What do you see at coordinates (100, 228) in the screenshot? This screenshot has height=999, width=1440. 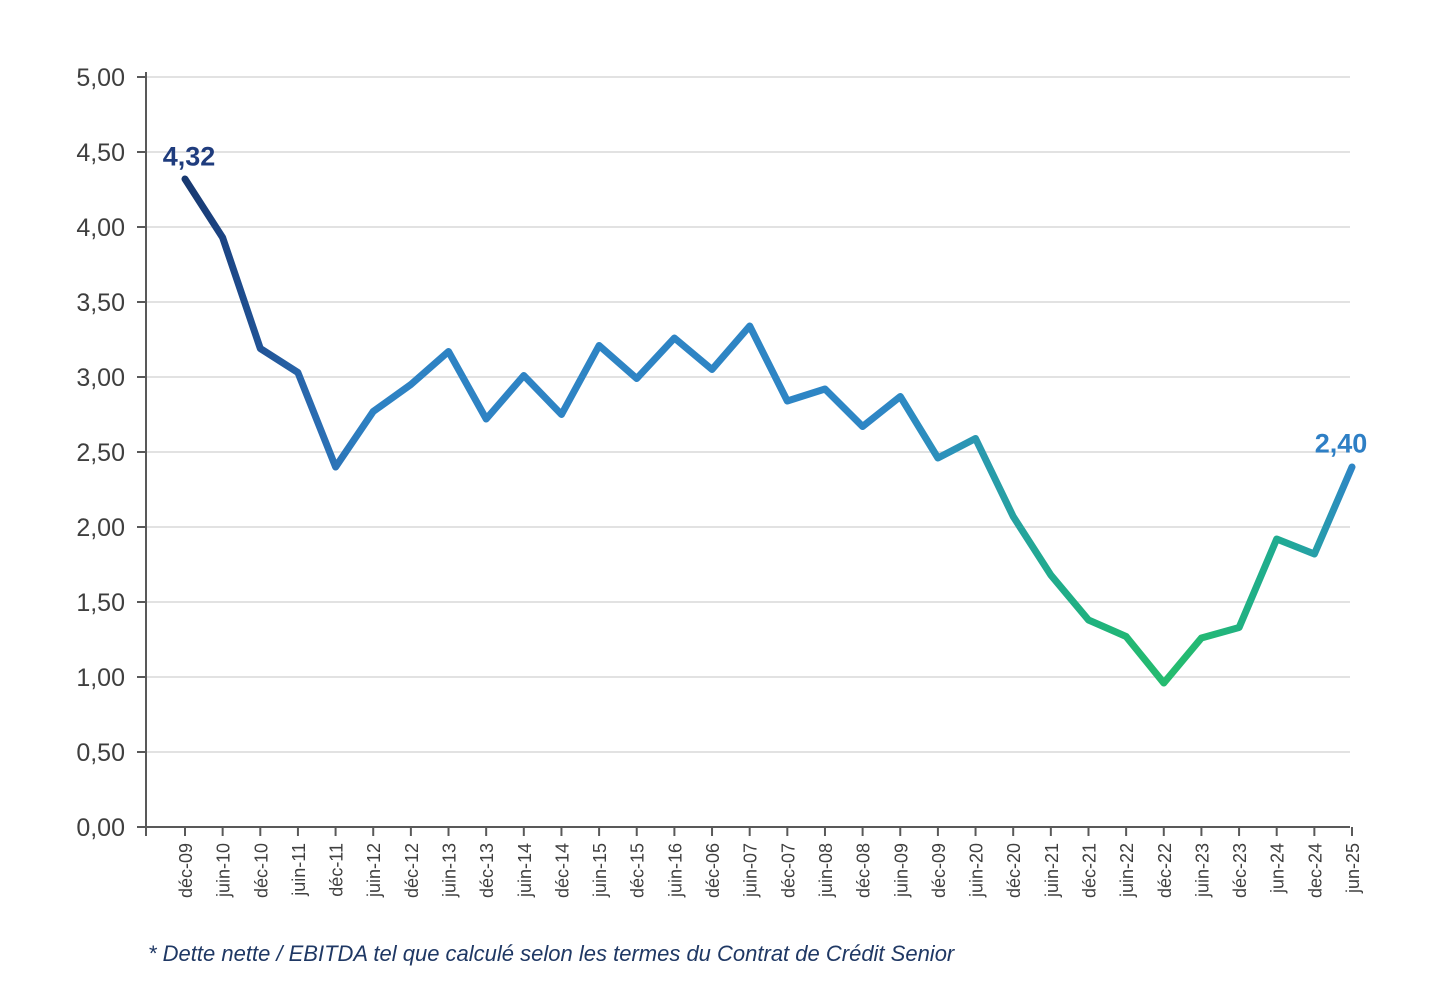 I see `y-axis-tick-label: 4,00` at bounding box center [100, 228].